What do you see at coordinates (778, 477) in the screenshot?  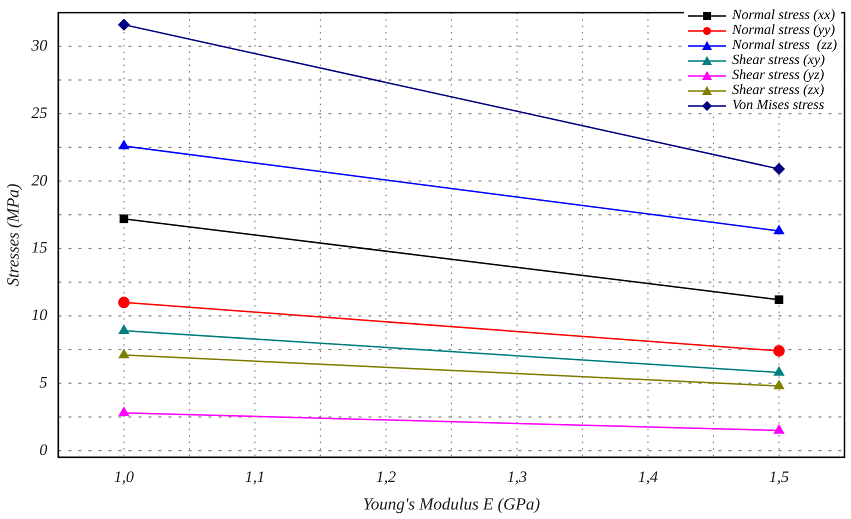 I see `x-tick-label: 1,5` at bounding box center [778, 477].